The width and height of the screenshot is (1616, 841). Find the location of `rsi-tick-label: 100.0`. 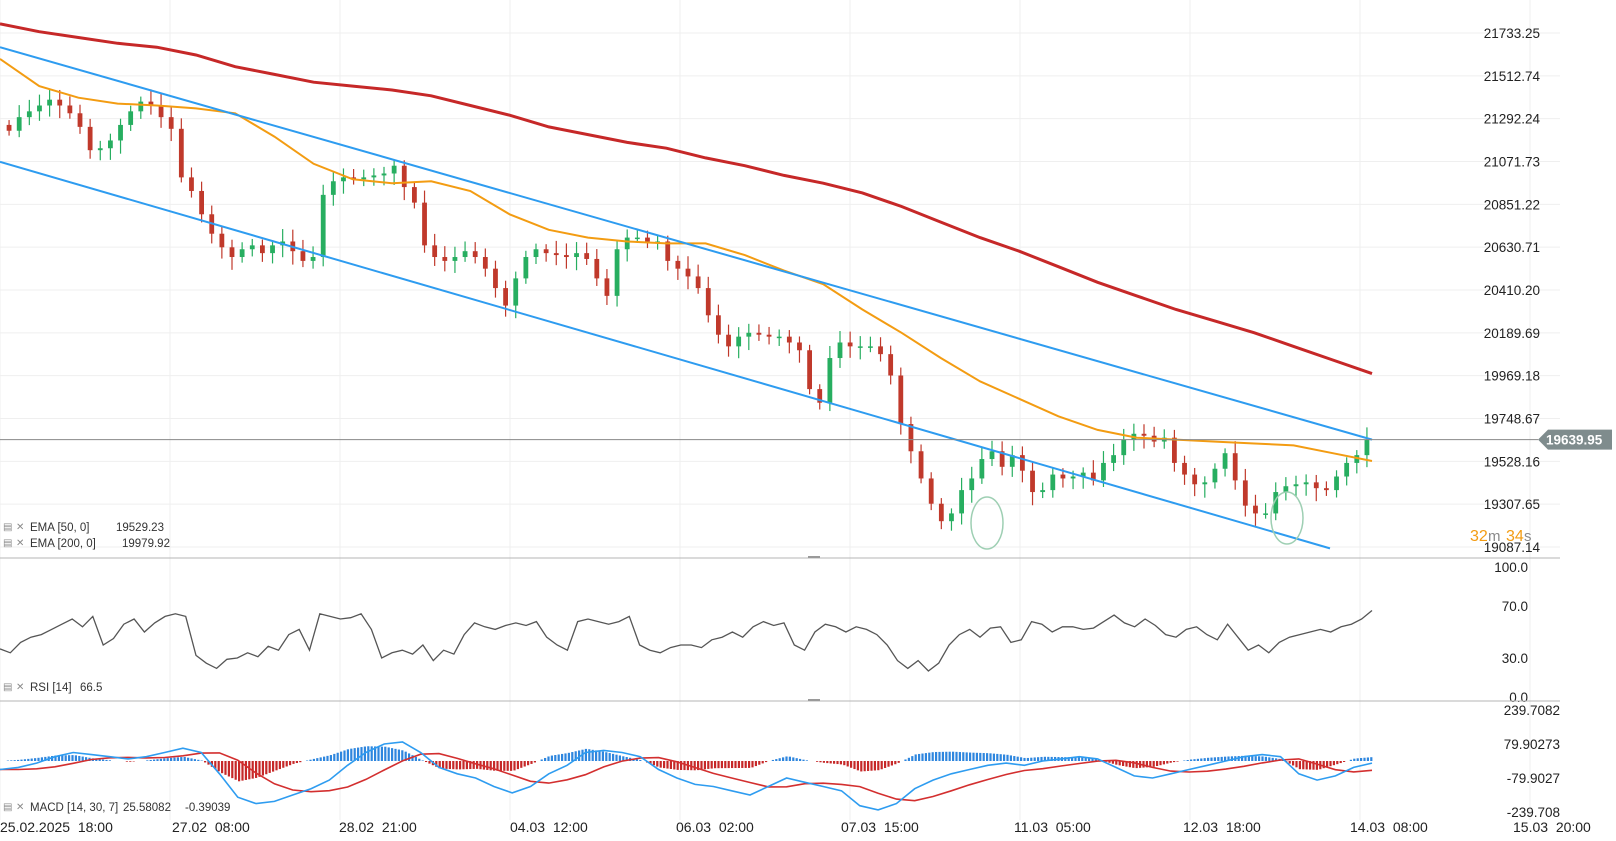

rsi-tick-label: 100.0 is located at coordinates (1511, 567).